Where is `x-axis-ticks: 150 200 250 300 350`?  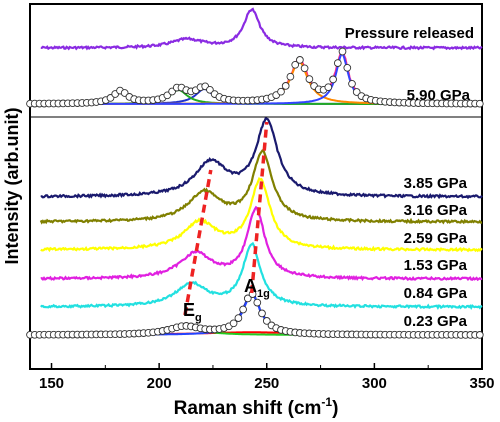
x-axis-ticks: 150 200 250 300 350 is located at coordinates (267, 377).